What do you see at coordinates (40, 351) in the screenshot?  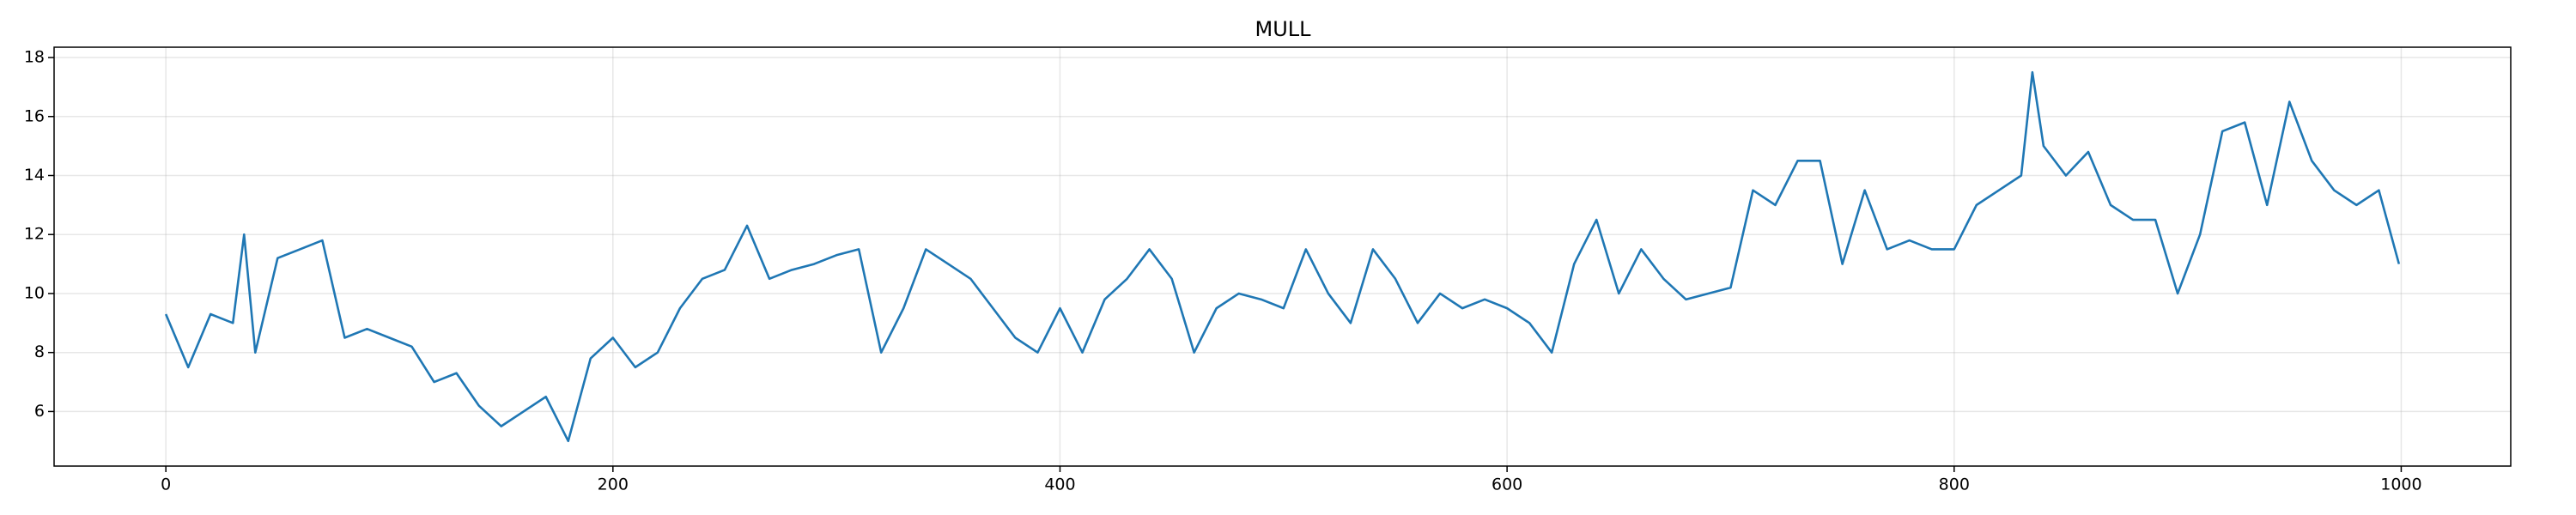 I see `y-tick-label: 8` at bounding box center [40, 351].